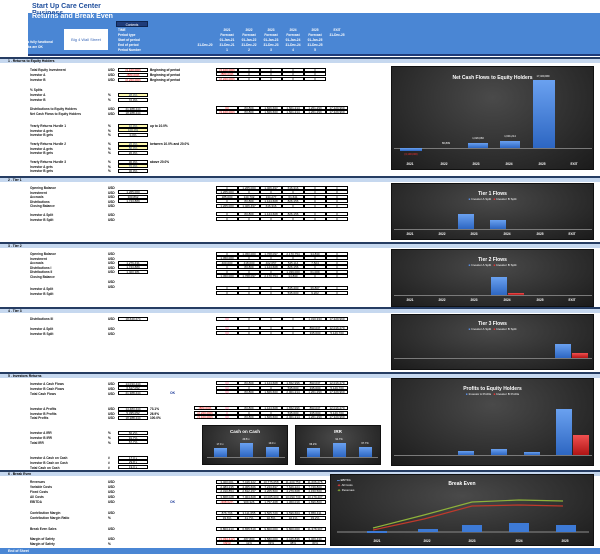 This screenshot has height=560, width=600. What do you see at coordinates (271, 214) in the screenshot?
I see `cell: 1,124,608` at bounding box center [271, 214].